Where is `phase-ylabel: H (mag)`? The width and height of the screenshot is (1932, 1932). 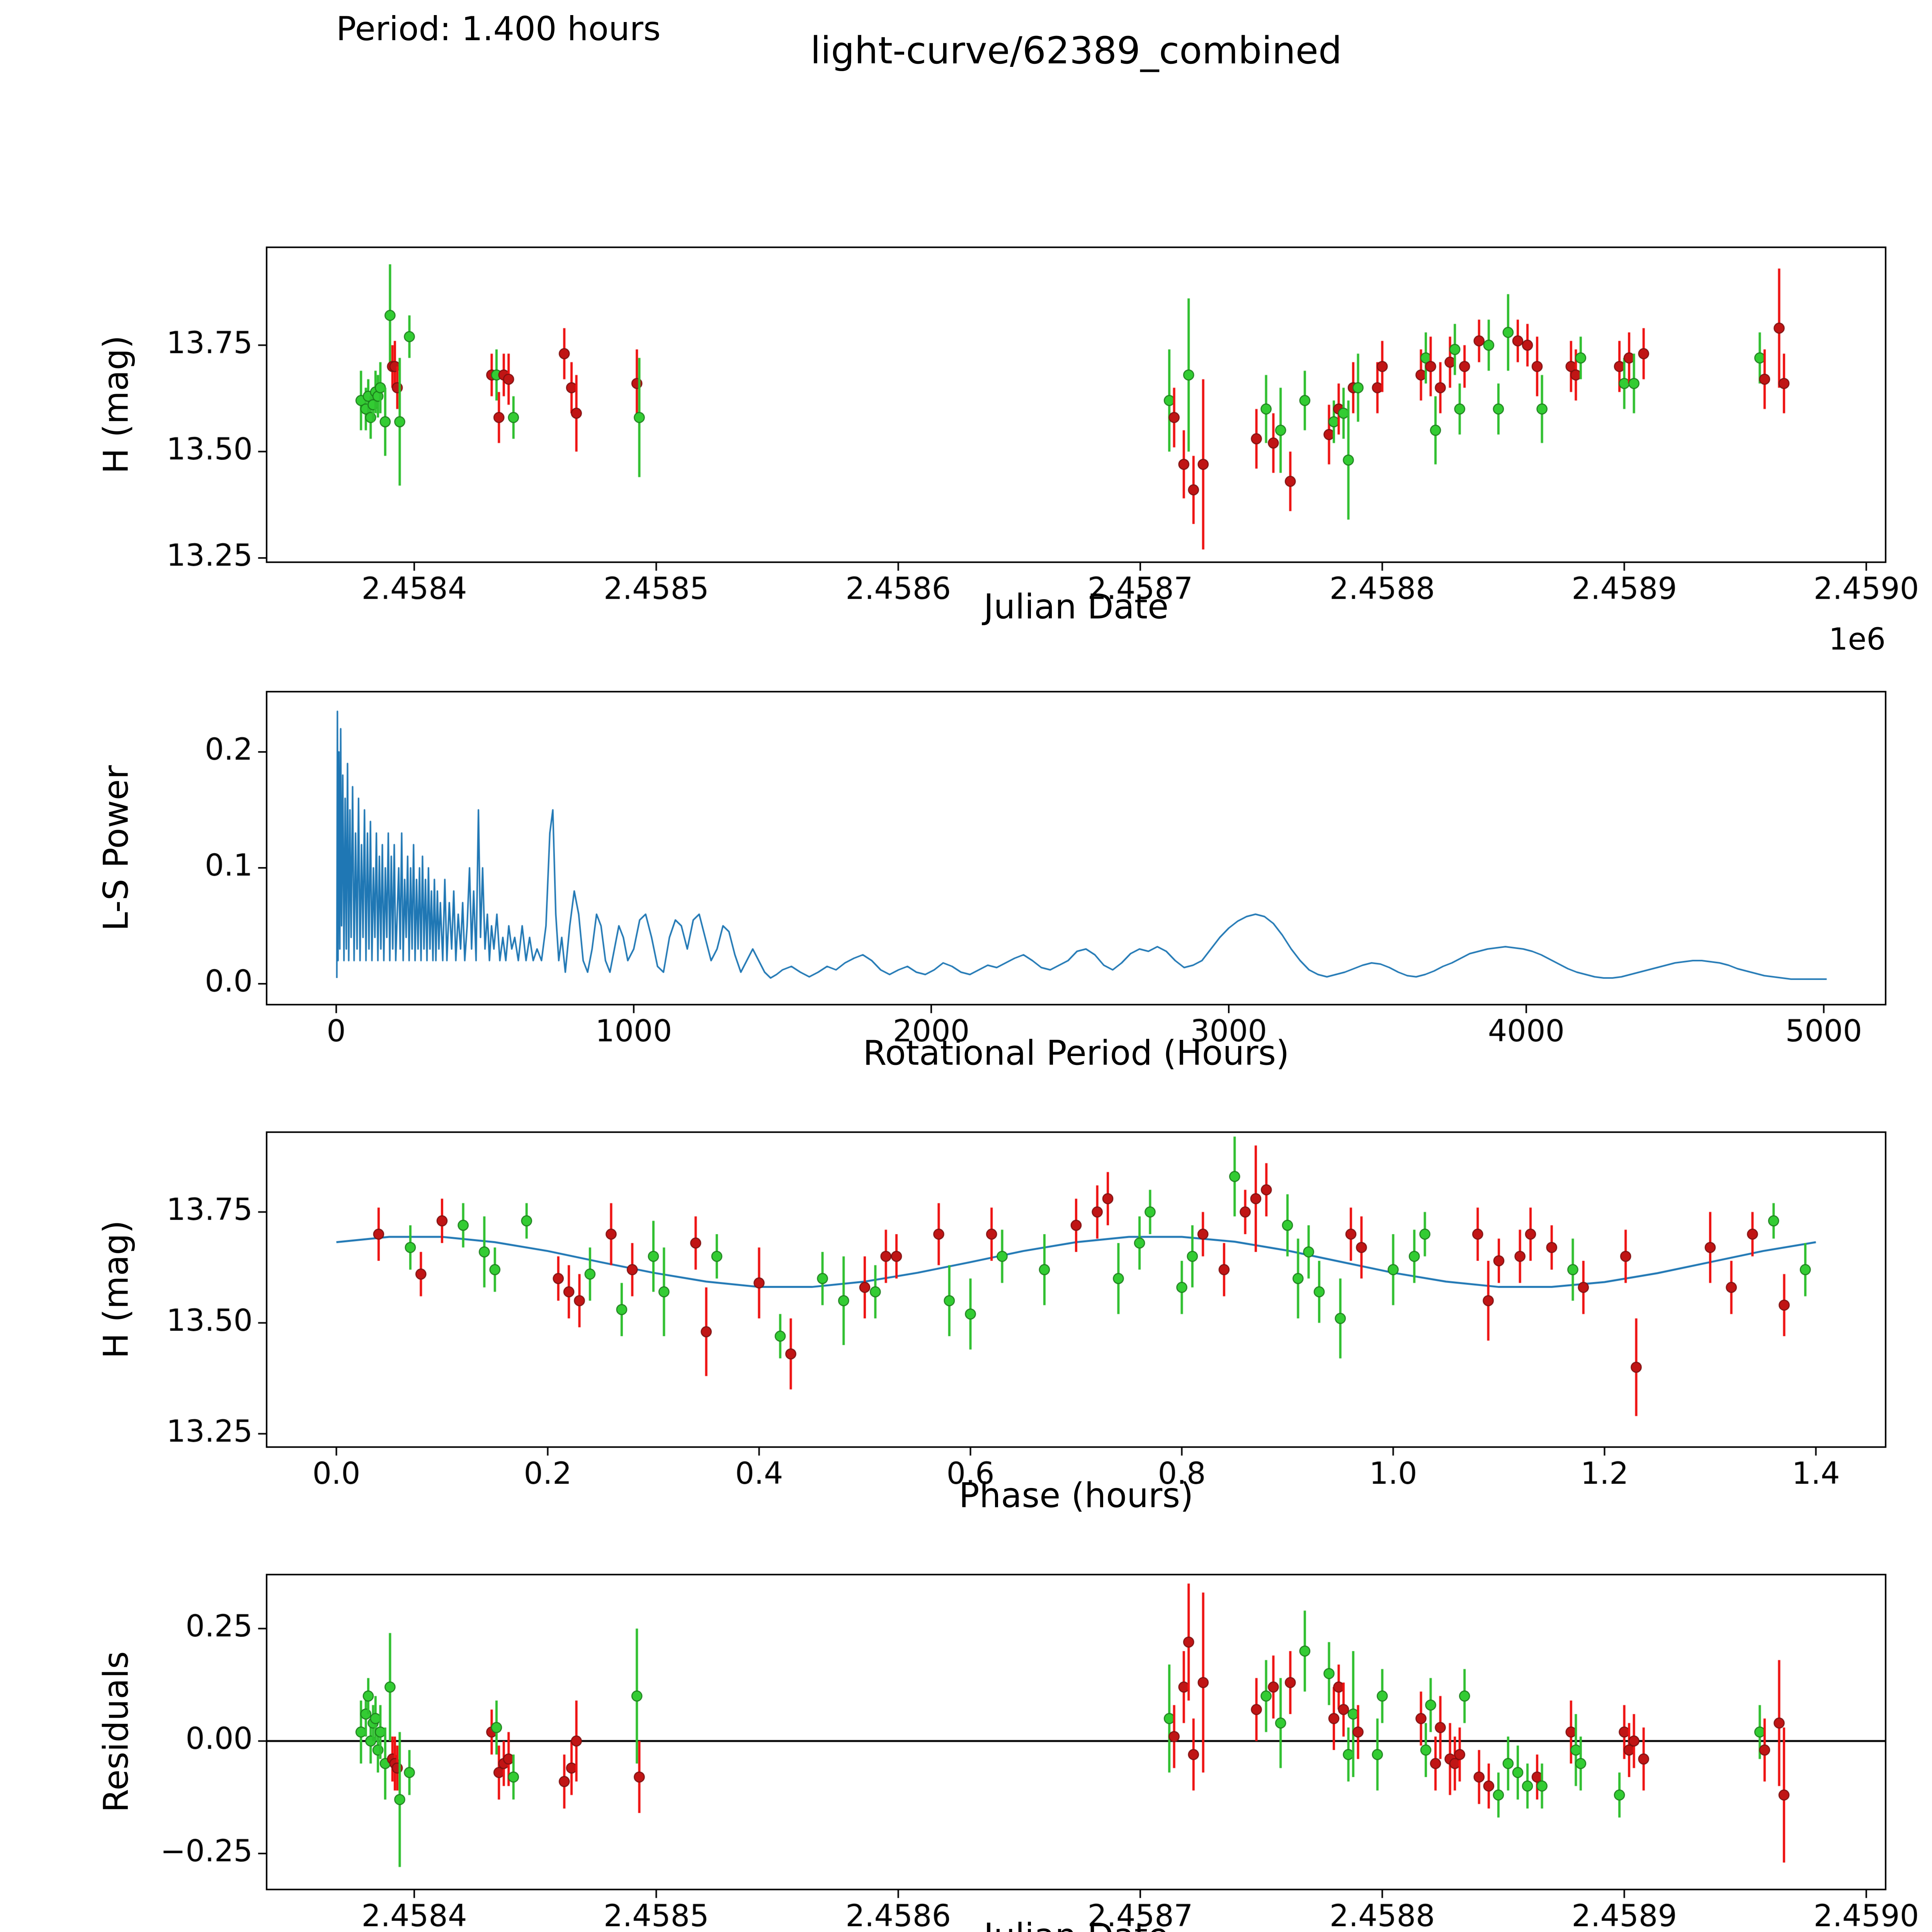 phase-ylabel: H (mag) is located at coordinates (116, 1290).